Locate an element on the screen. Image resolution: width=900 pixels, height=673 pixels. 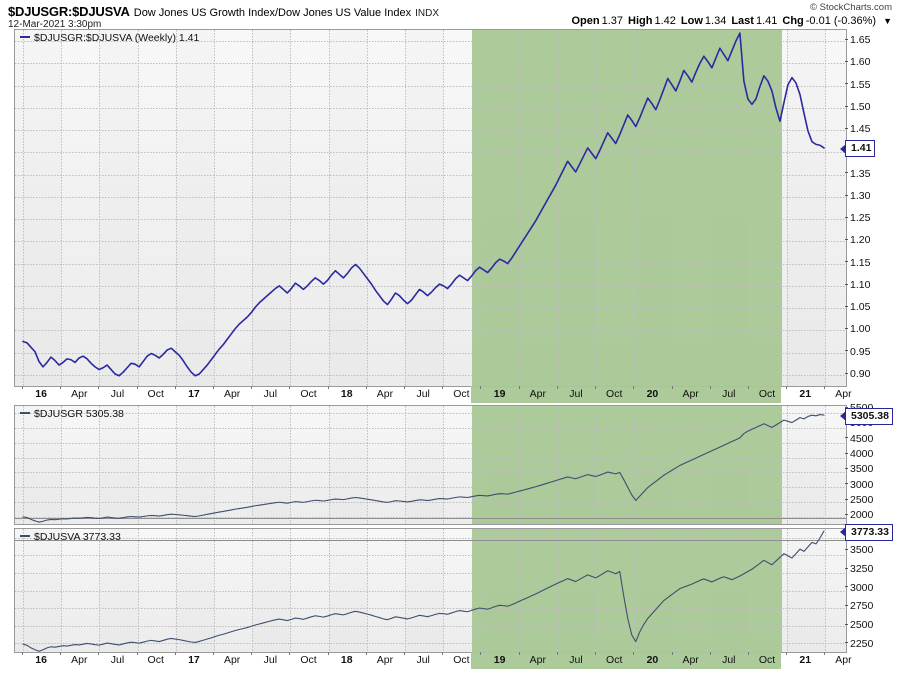
open-label: Open is located at coordinates (585, 21).